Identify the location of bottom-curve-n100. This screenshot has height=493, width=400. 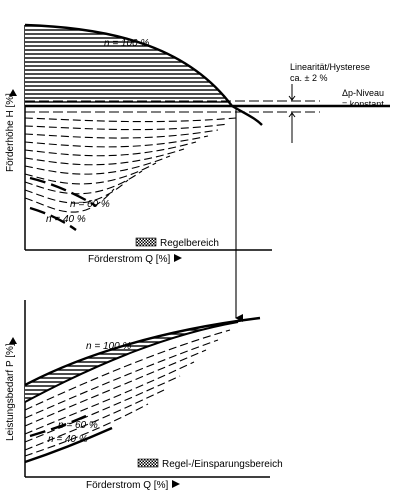
(142, 351).